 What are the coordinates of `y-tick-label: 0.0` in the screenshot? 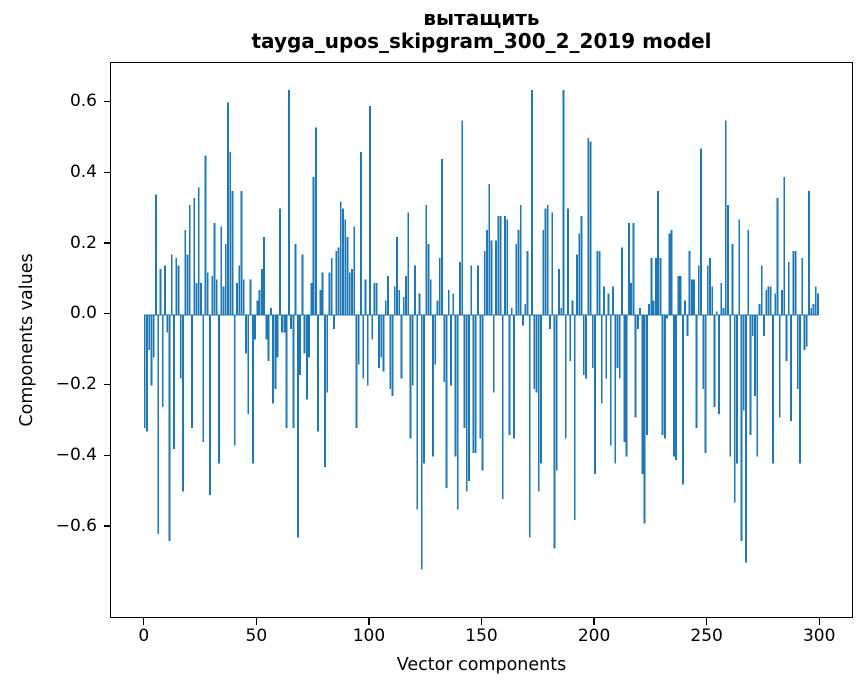 It's located at (83, 313).